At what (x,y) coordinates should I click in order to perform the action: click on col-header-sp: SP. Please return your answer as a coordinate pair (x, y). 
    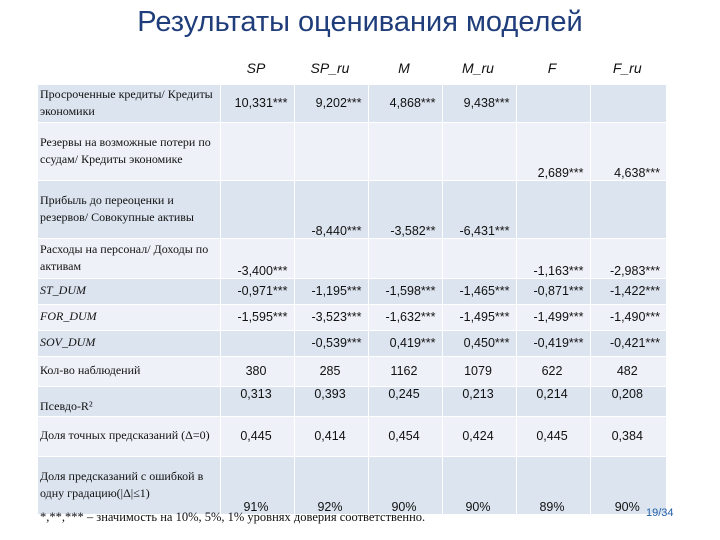
    Looking at the image, I should click on (256, 68).